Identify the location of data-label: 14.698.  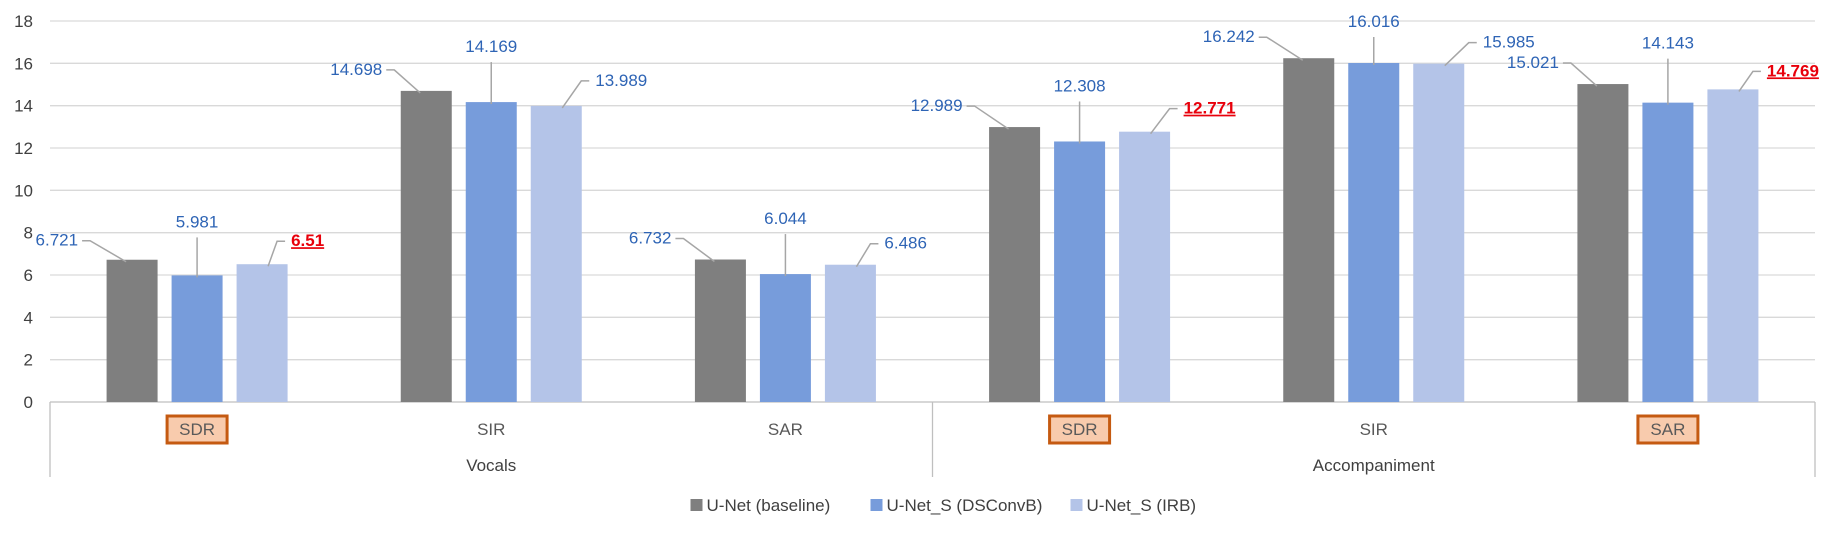
(356, 69).